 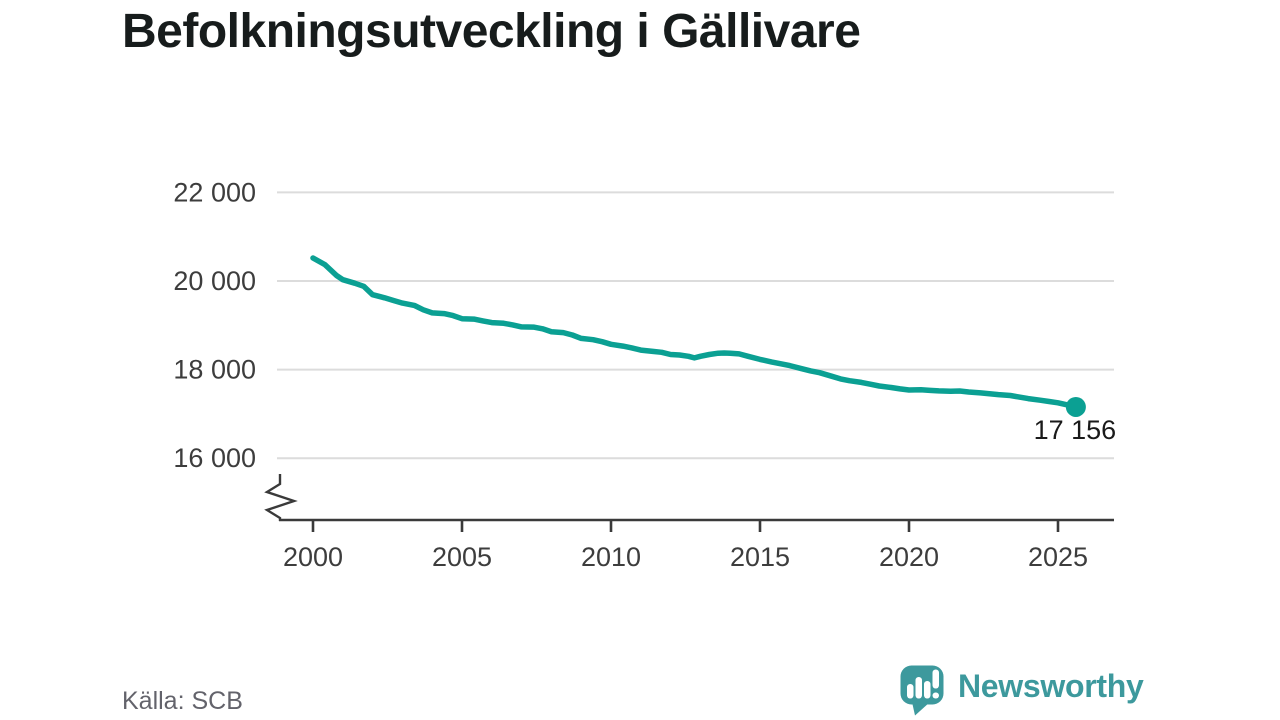 I want to click on x-tick-label: 2015, so click(x=760, y=557).